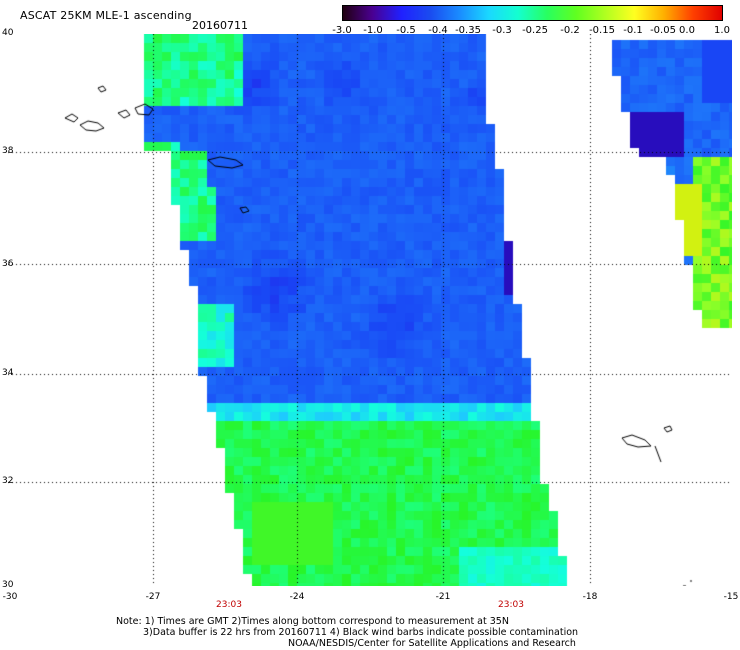 Image resolution: width=740 pixels, height=650 pixels. I want to click on latitude-label-32: 32, so click(8, 481).